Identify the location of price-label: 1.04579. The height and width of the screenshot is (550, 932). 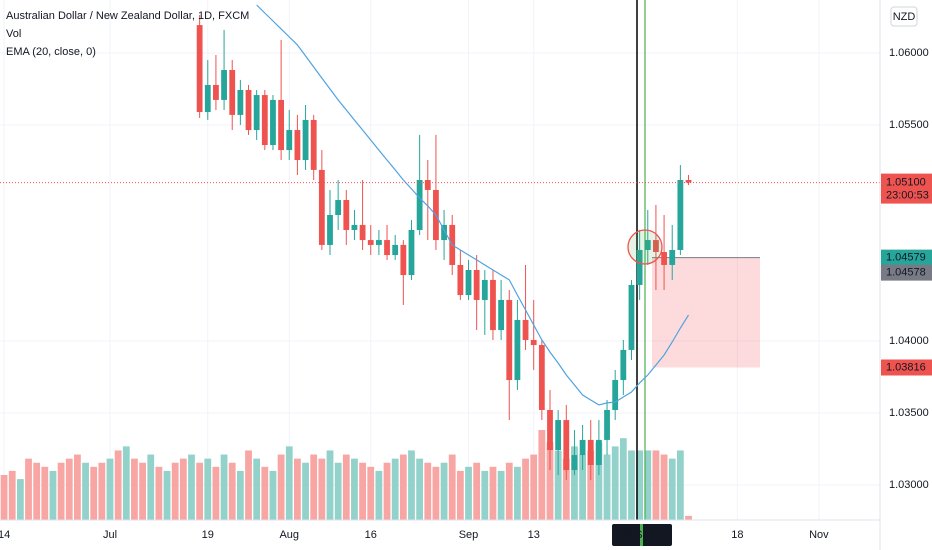
(906, 258).